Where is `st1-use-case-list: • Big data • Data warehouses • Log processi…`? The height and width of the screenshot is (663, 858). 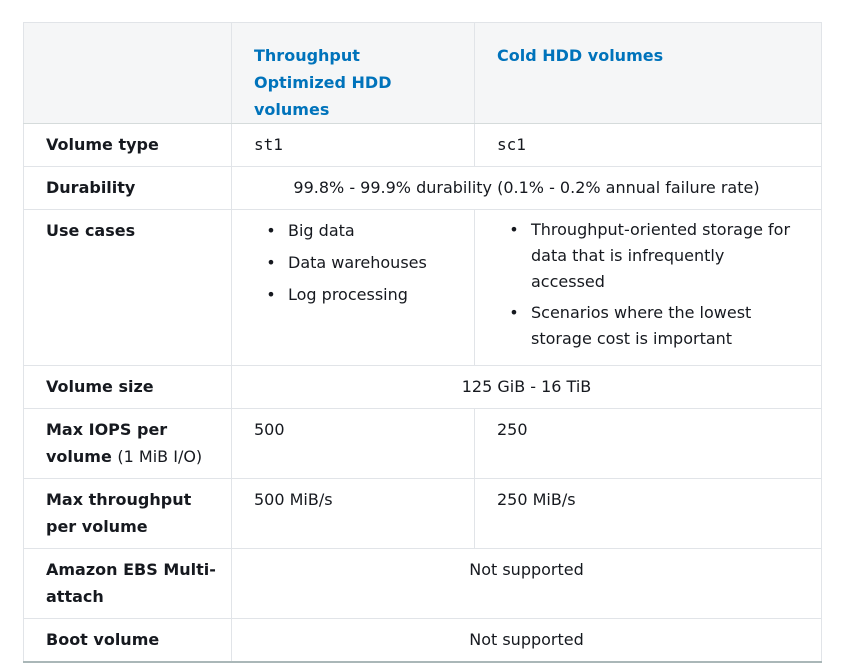
st1-use-case-list: • Big data • Data warehouses • Log processi… is located at coordinates (353, 262).